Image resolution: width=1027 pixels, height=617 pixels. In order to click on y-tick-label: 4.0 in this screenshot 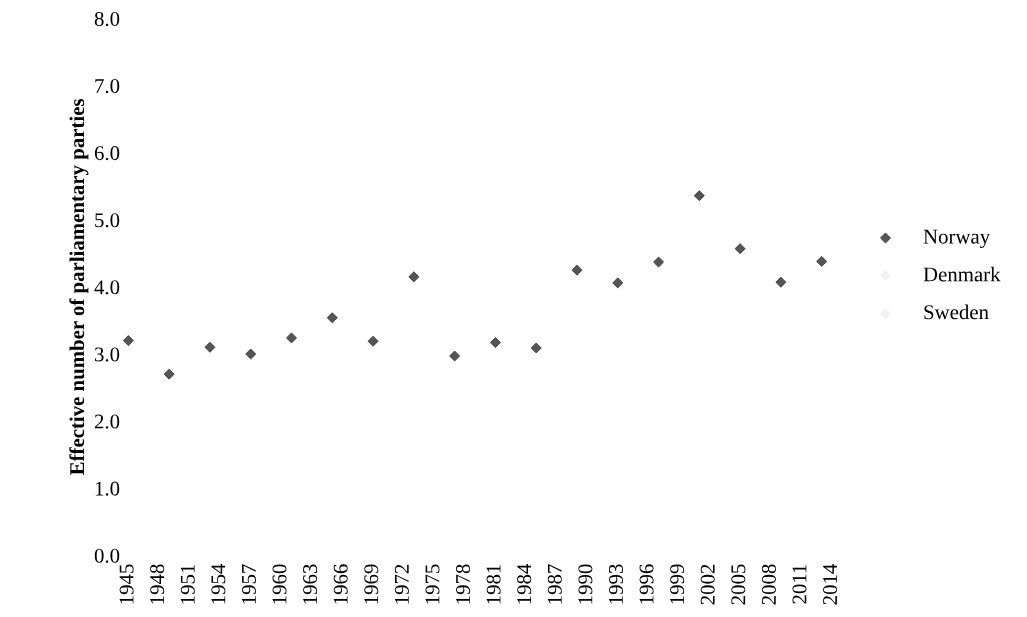, I will do `click(107, 287)`.